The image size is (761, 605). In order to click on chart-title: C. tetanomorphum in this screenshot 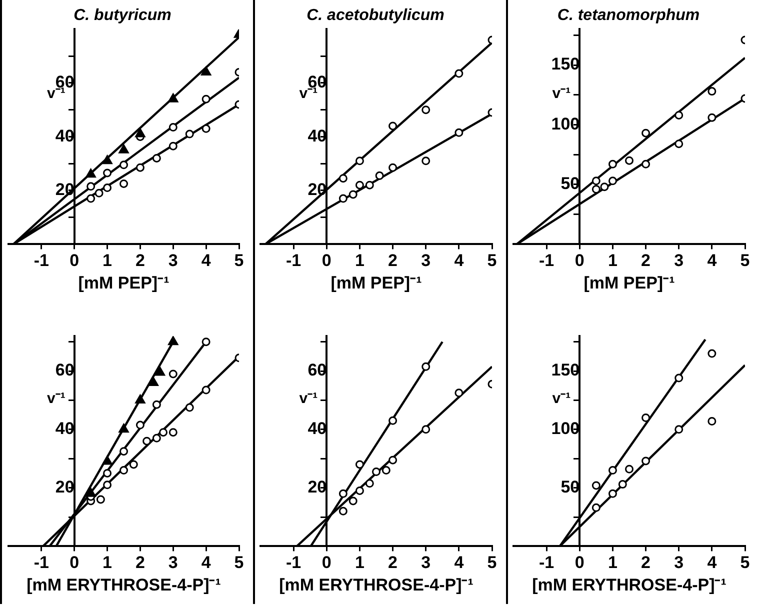, I will do `click(628, 15)`.